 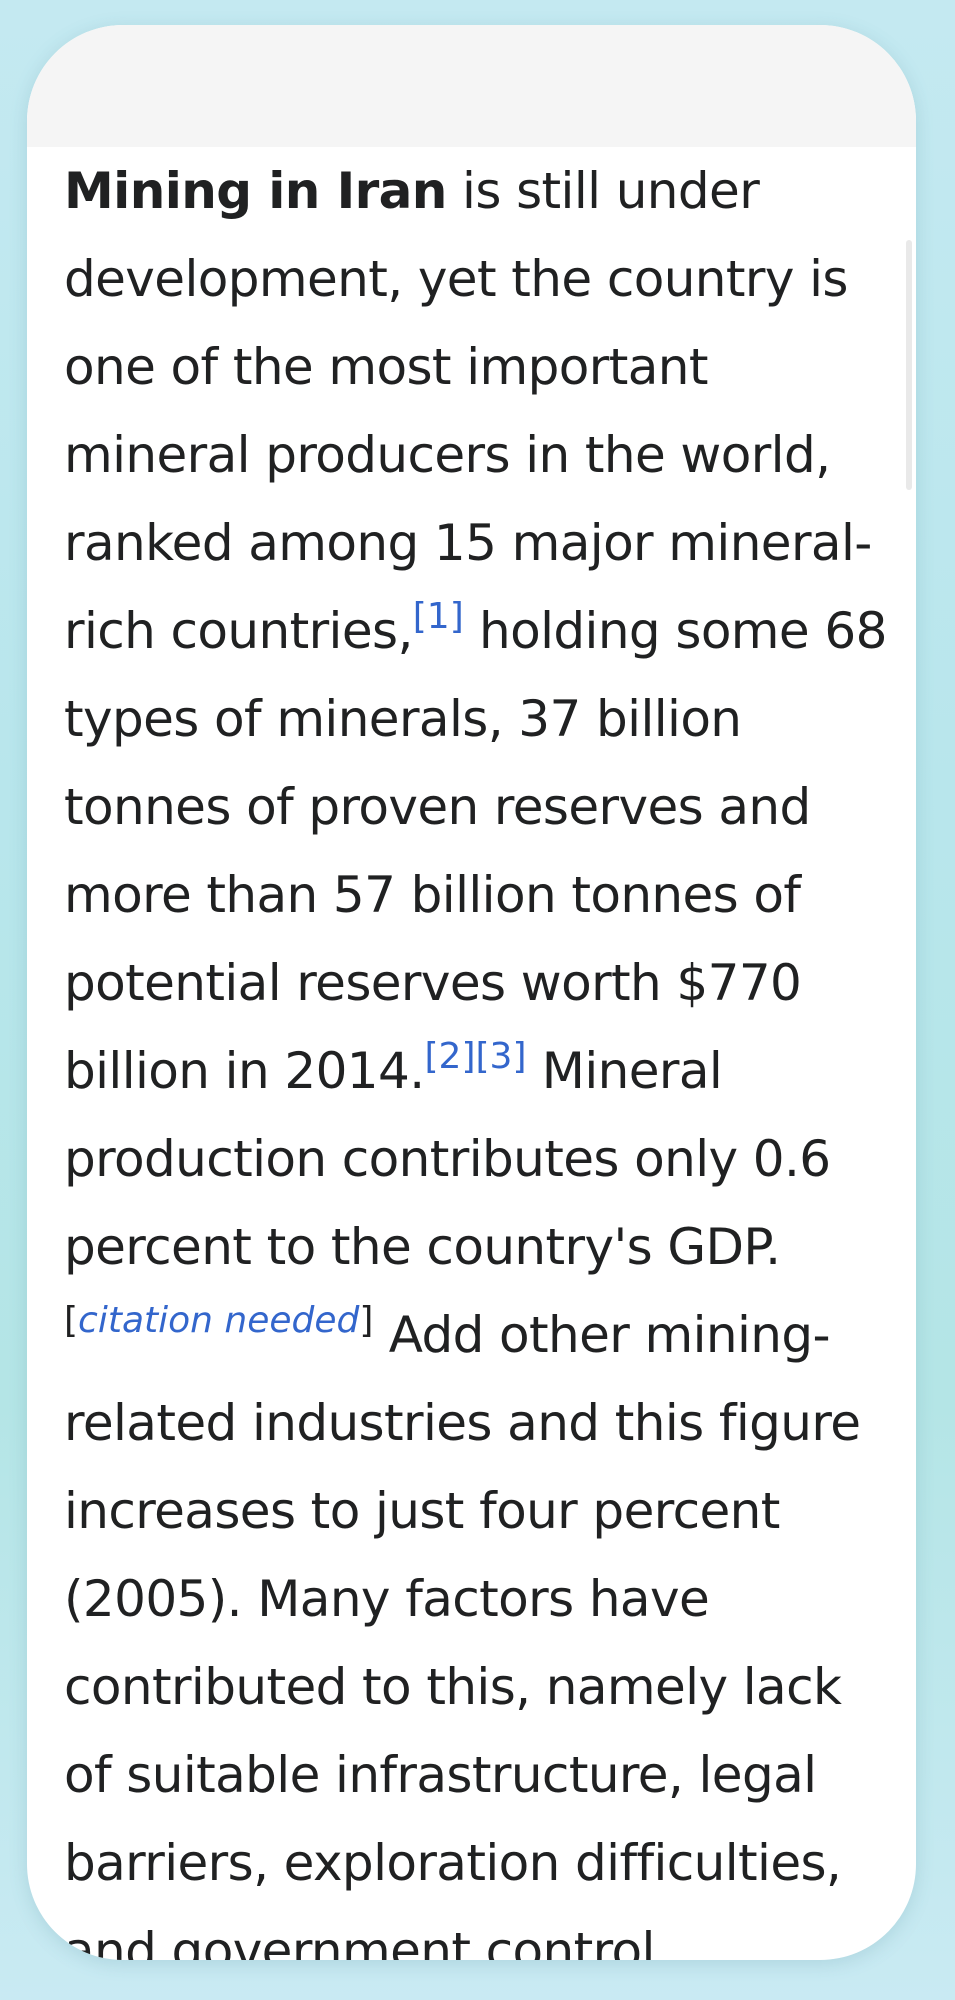 I want to click on top-bar, so click(x=471, y=86).